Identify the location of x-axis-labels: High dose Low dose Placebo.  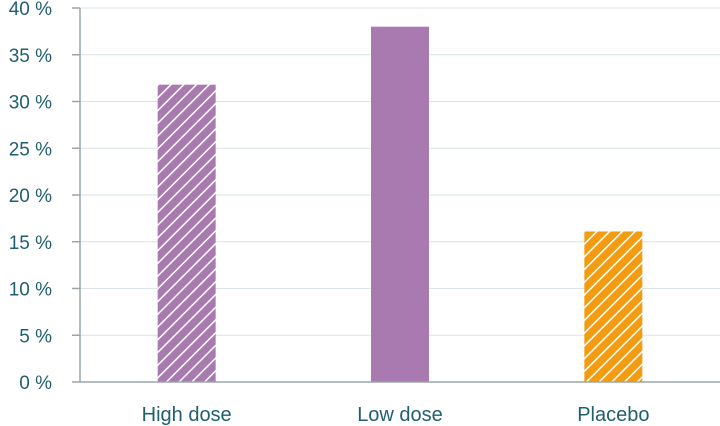
(396, 415).